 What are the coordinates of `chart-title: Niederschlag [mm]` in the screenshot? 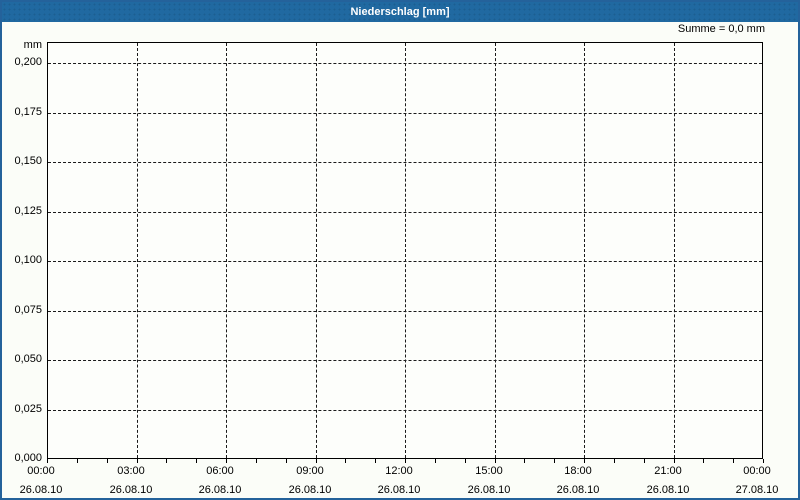 It's located at (400, 12).